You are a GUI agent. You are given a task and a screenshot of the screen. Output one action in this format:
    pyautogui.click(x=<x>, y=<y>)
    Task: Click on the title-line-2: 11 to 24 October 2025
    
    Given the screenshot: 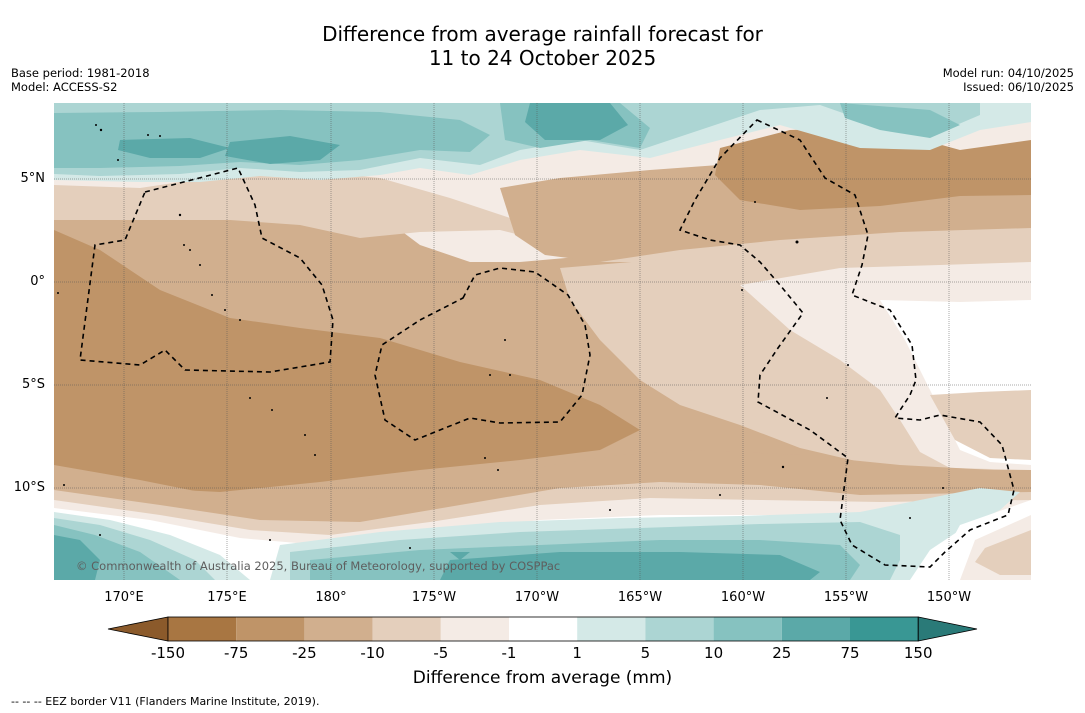 What is the action you would take?
    pyautogui.click(x=542, y=58)
    